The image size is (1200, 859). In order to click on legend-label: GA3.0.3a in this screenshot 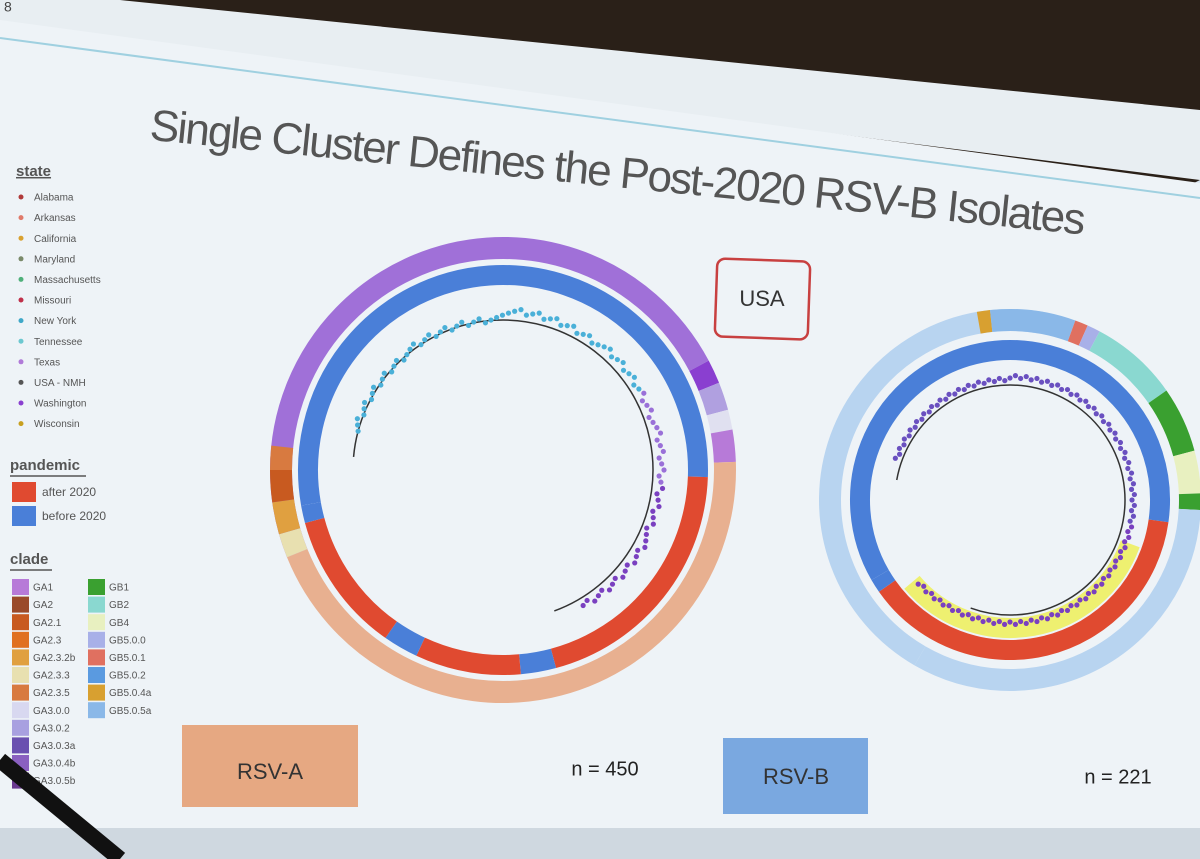, I will do `click(54, 746)`.